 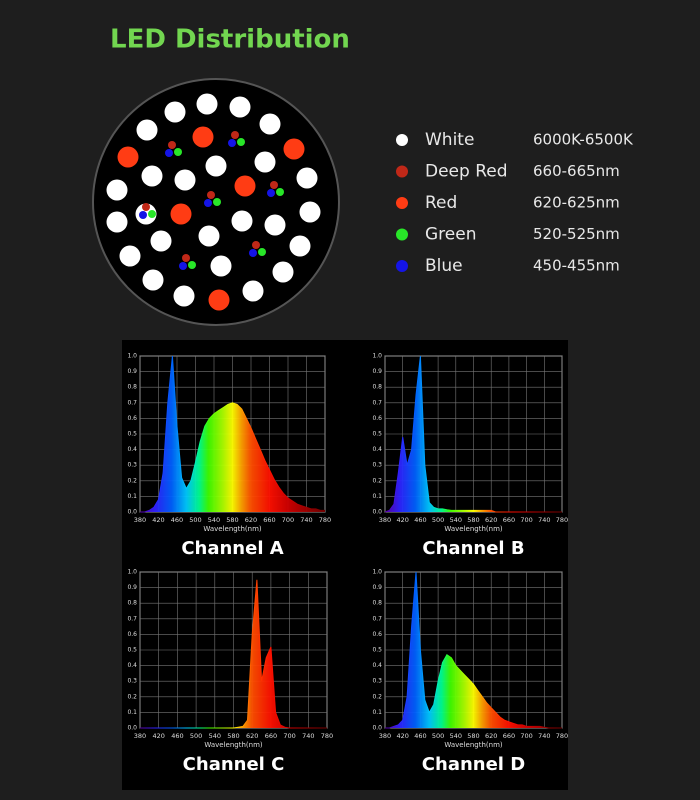 I want to click on legend-label: Blue, so click(x=444, y=266).